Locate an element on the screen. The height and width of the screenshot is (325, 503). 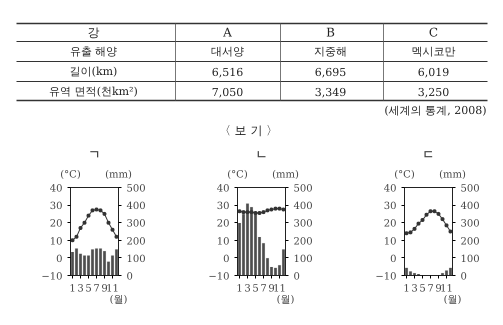
category-label: C is located at coordinates (433, 33).